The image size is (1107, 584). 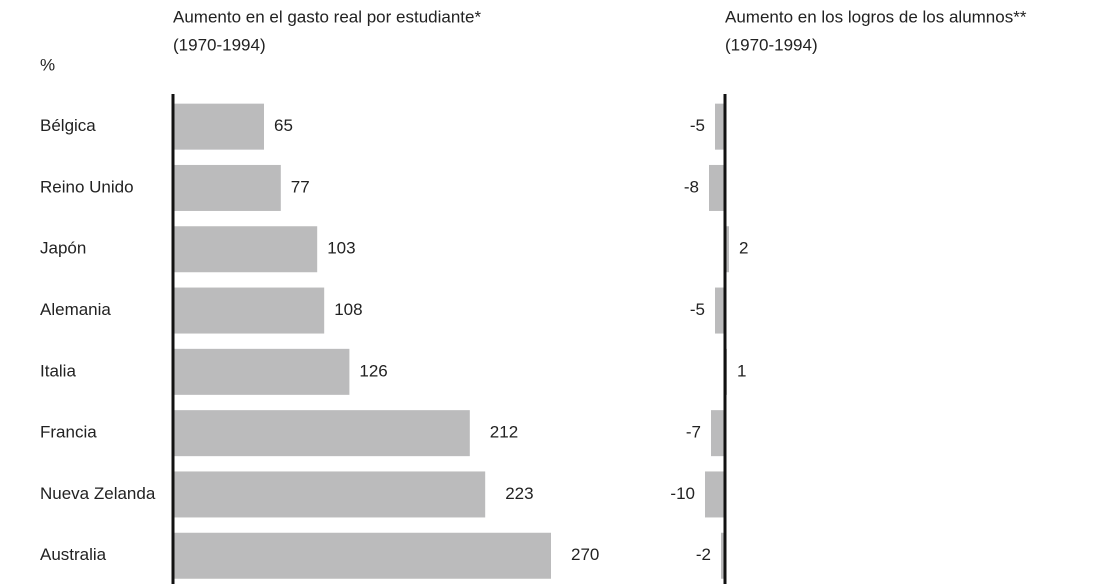 What do you see at coordinates (585, 554) in the screenshot?
I see `data-label: 270` at bounding box center [585, 554].